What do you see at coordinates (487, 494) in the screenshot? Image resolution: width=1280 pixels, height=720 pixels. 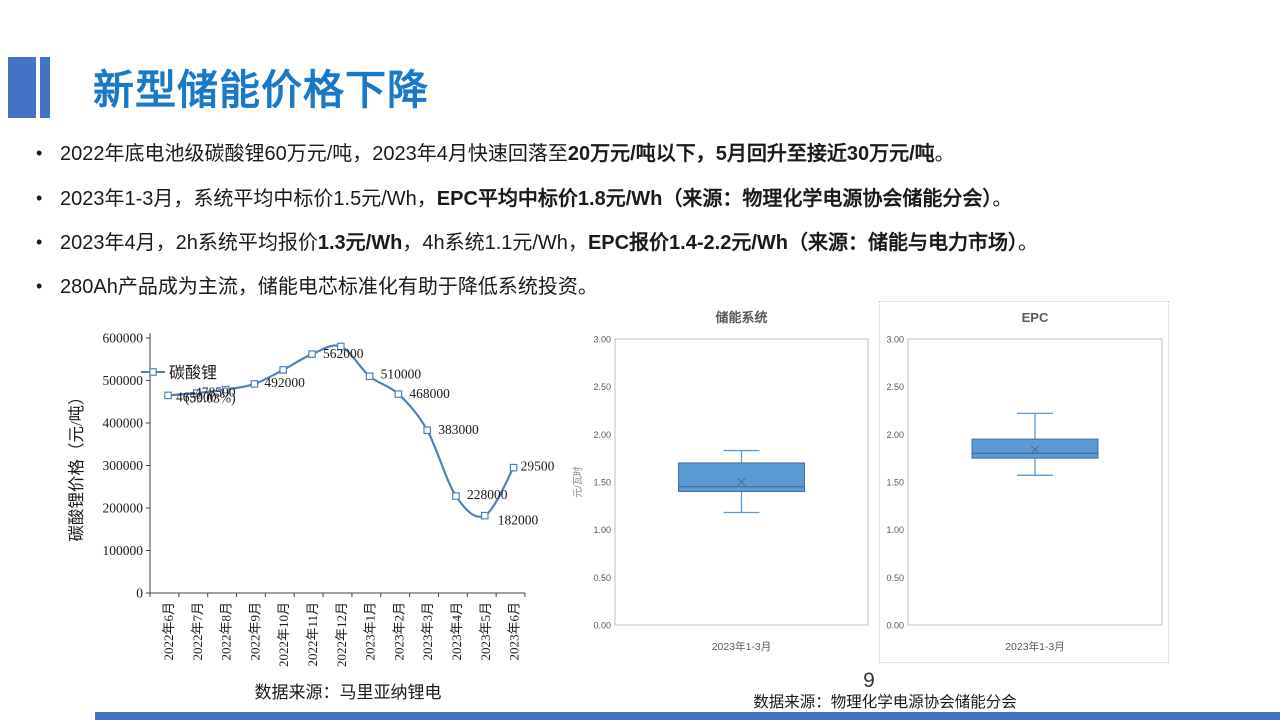 I see `svg-text: 228000` at bounding box center [487, 494].